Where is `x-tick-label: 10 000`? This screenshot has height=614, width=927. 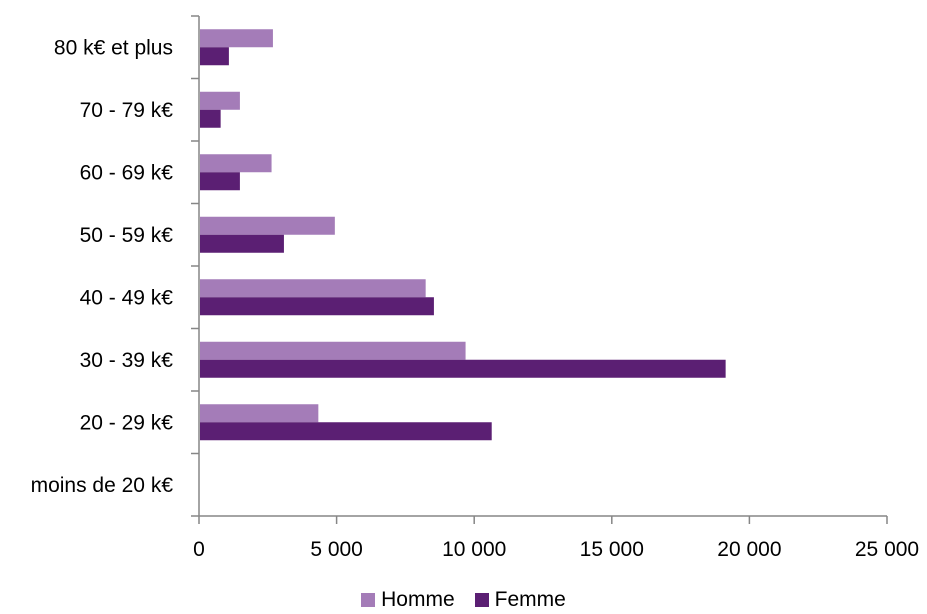 x-tick-label: 10 000 is located at coordinates (474, 549).